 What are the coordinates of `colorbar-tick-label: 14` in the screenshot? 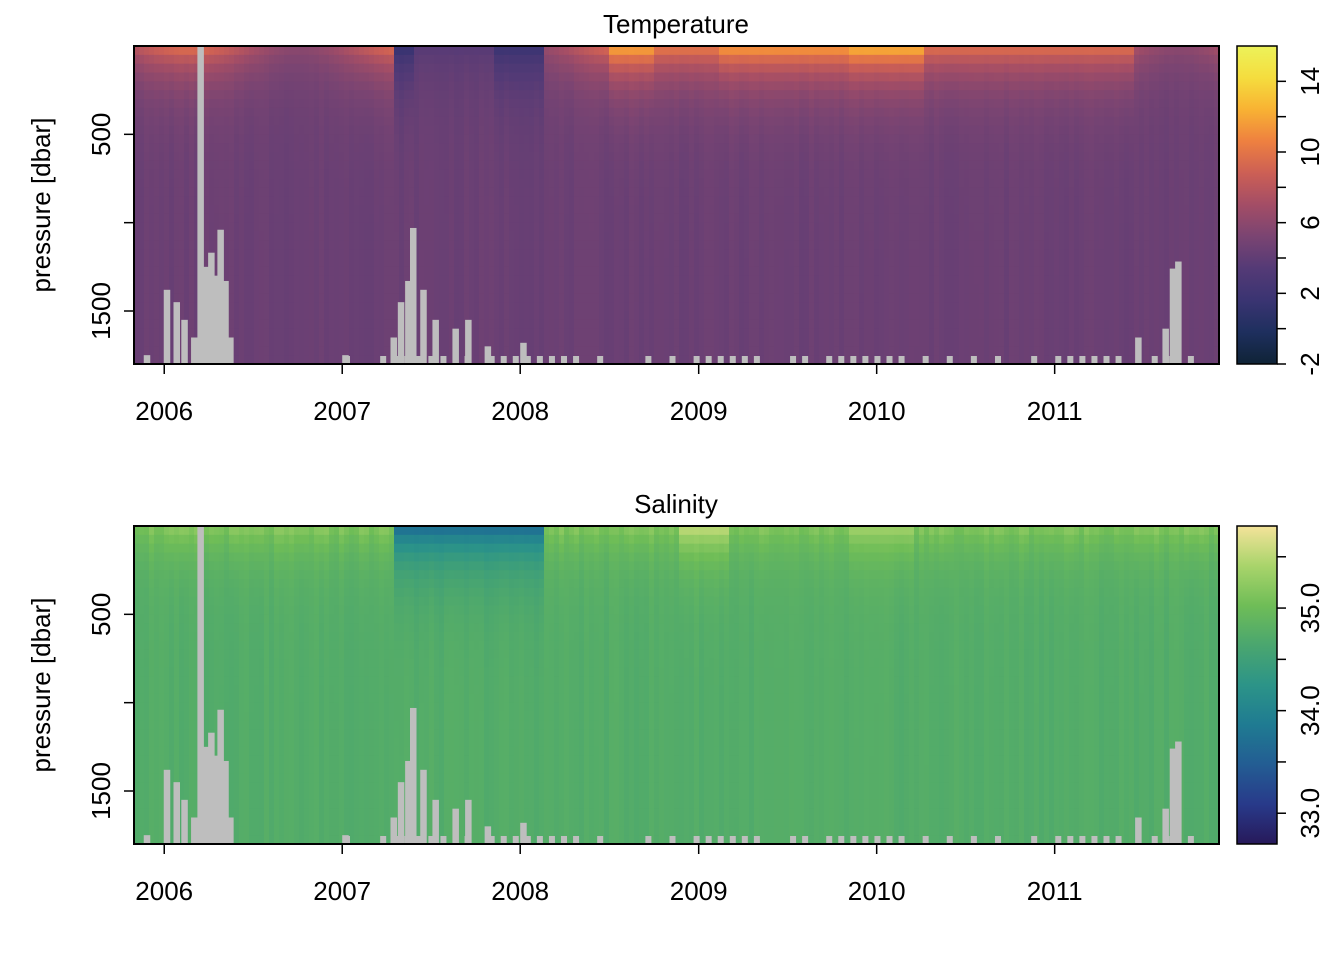 It's located at (1310, 81).